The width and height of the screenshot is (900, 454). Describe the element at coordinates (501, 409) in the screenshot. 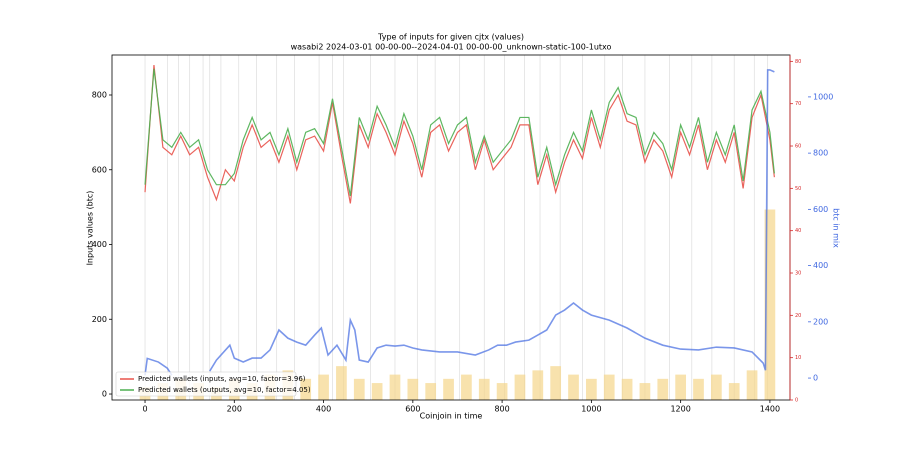

I see `x-tick-label: 800` at that location.